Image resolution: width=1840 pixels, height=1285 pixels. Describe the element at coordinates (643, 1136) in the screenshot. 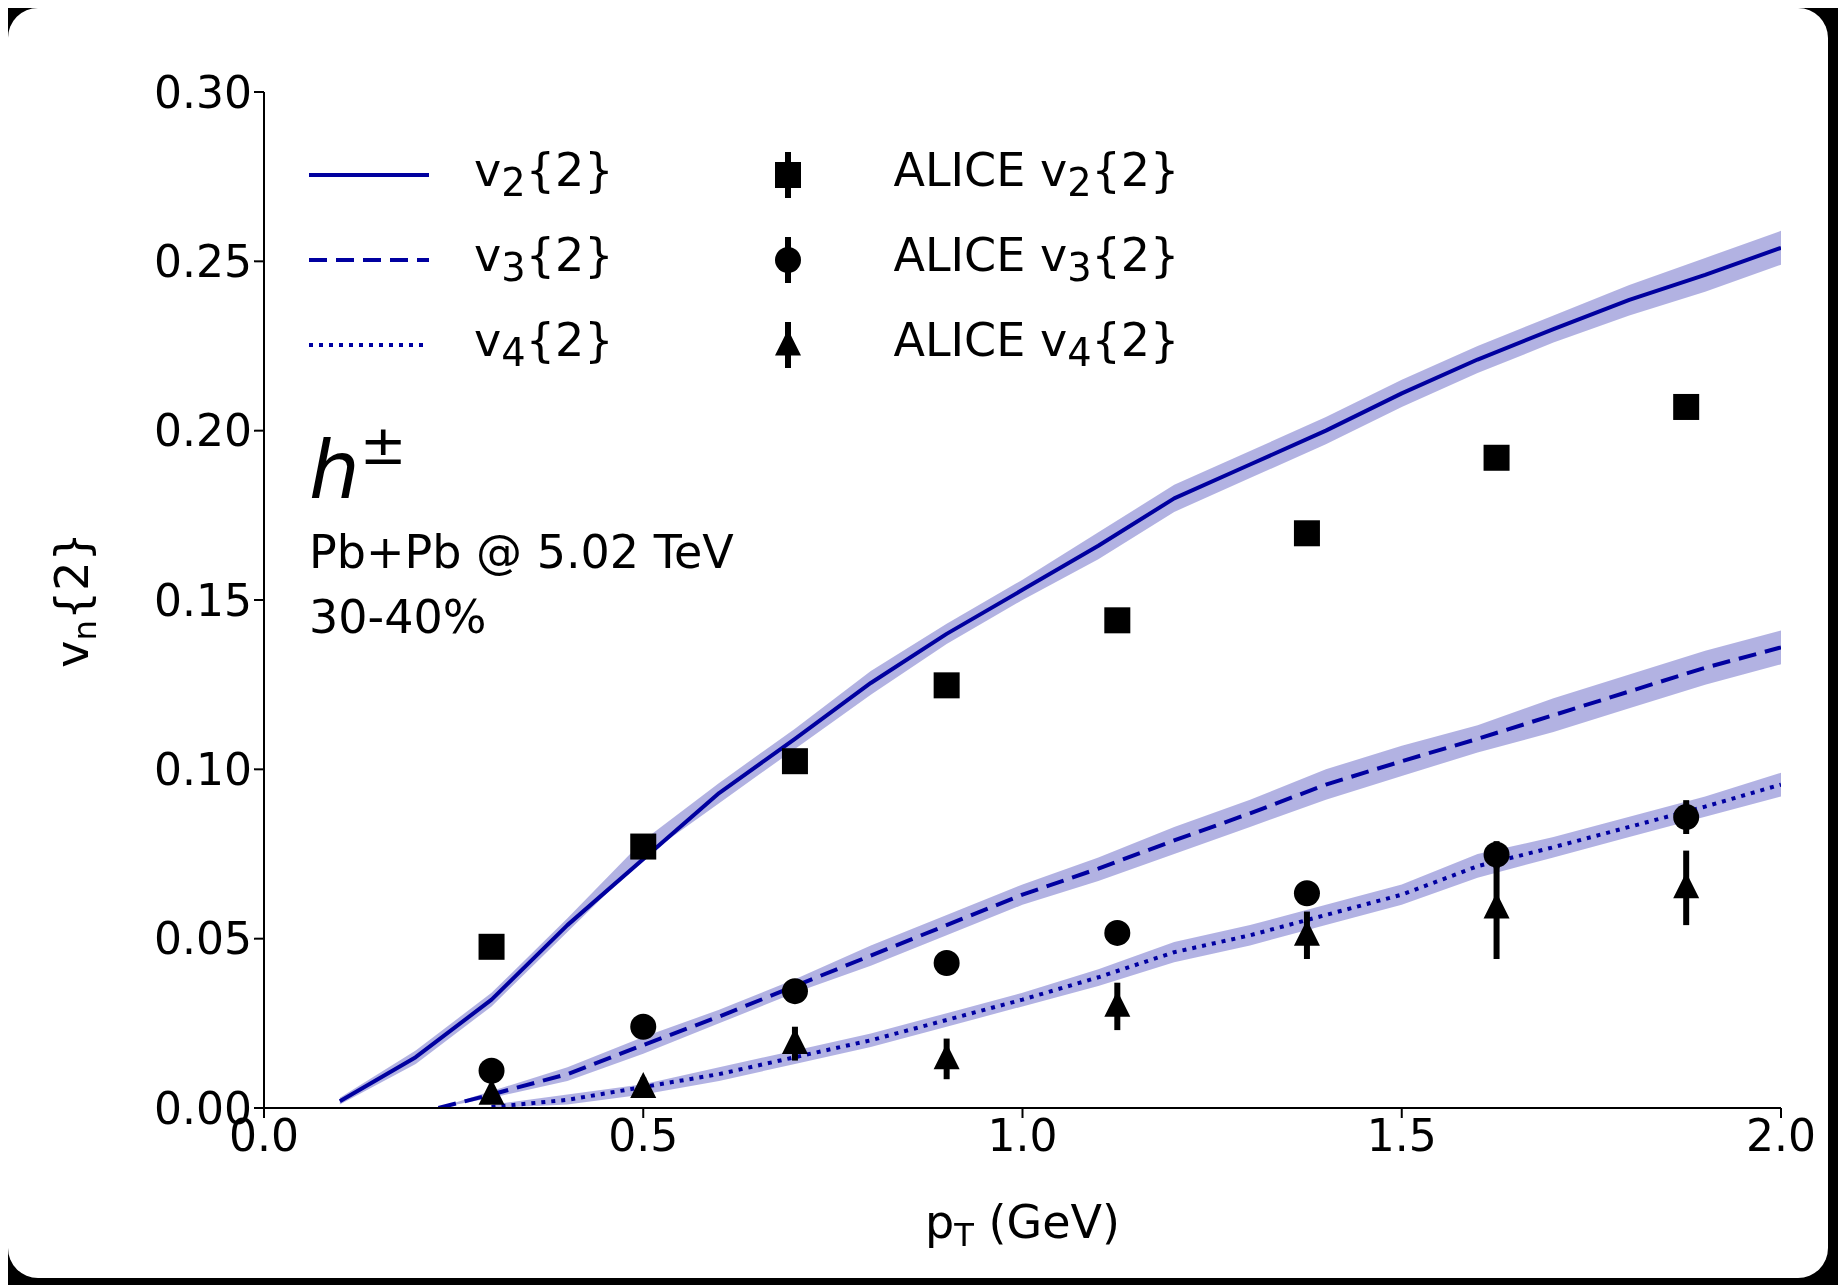

I see `x-tick-label: 0.5` at that location.